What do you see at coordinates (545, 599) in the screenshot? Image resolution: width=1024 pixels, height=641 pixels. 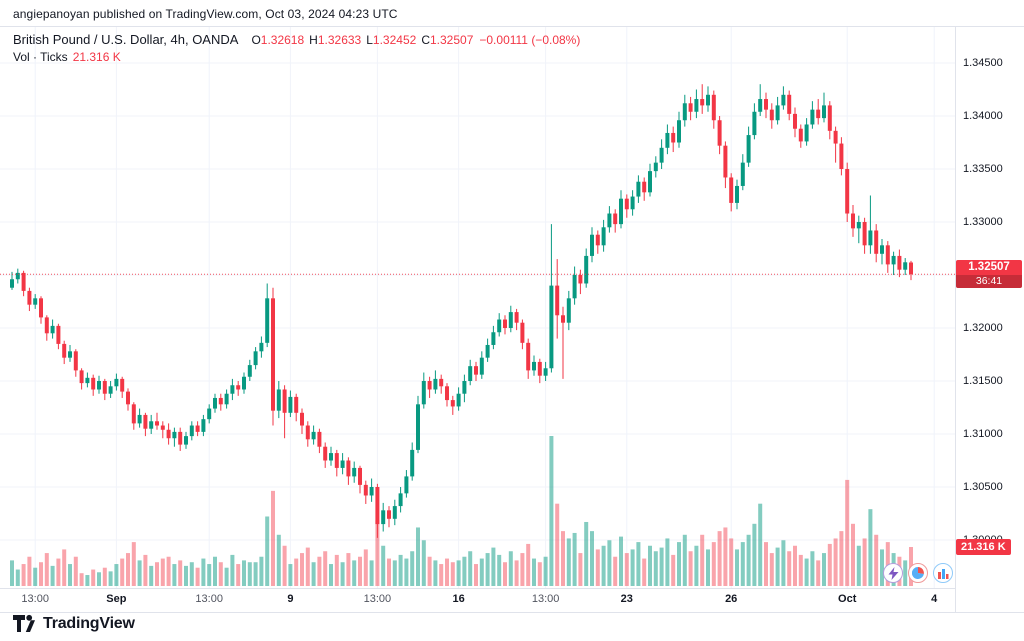 I see `time-axis-label: 13:00` at bounding box center [545, 599].